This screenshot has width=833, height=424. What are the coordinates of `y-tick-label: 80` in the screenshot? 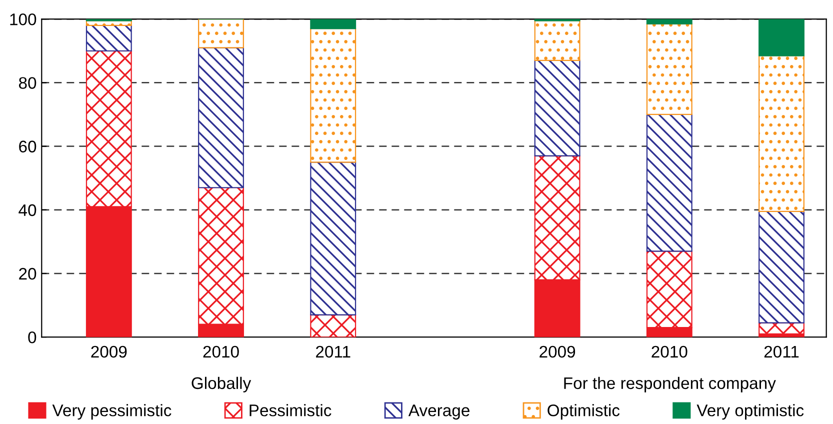 It's located at (27, 83).